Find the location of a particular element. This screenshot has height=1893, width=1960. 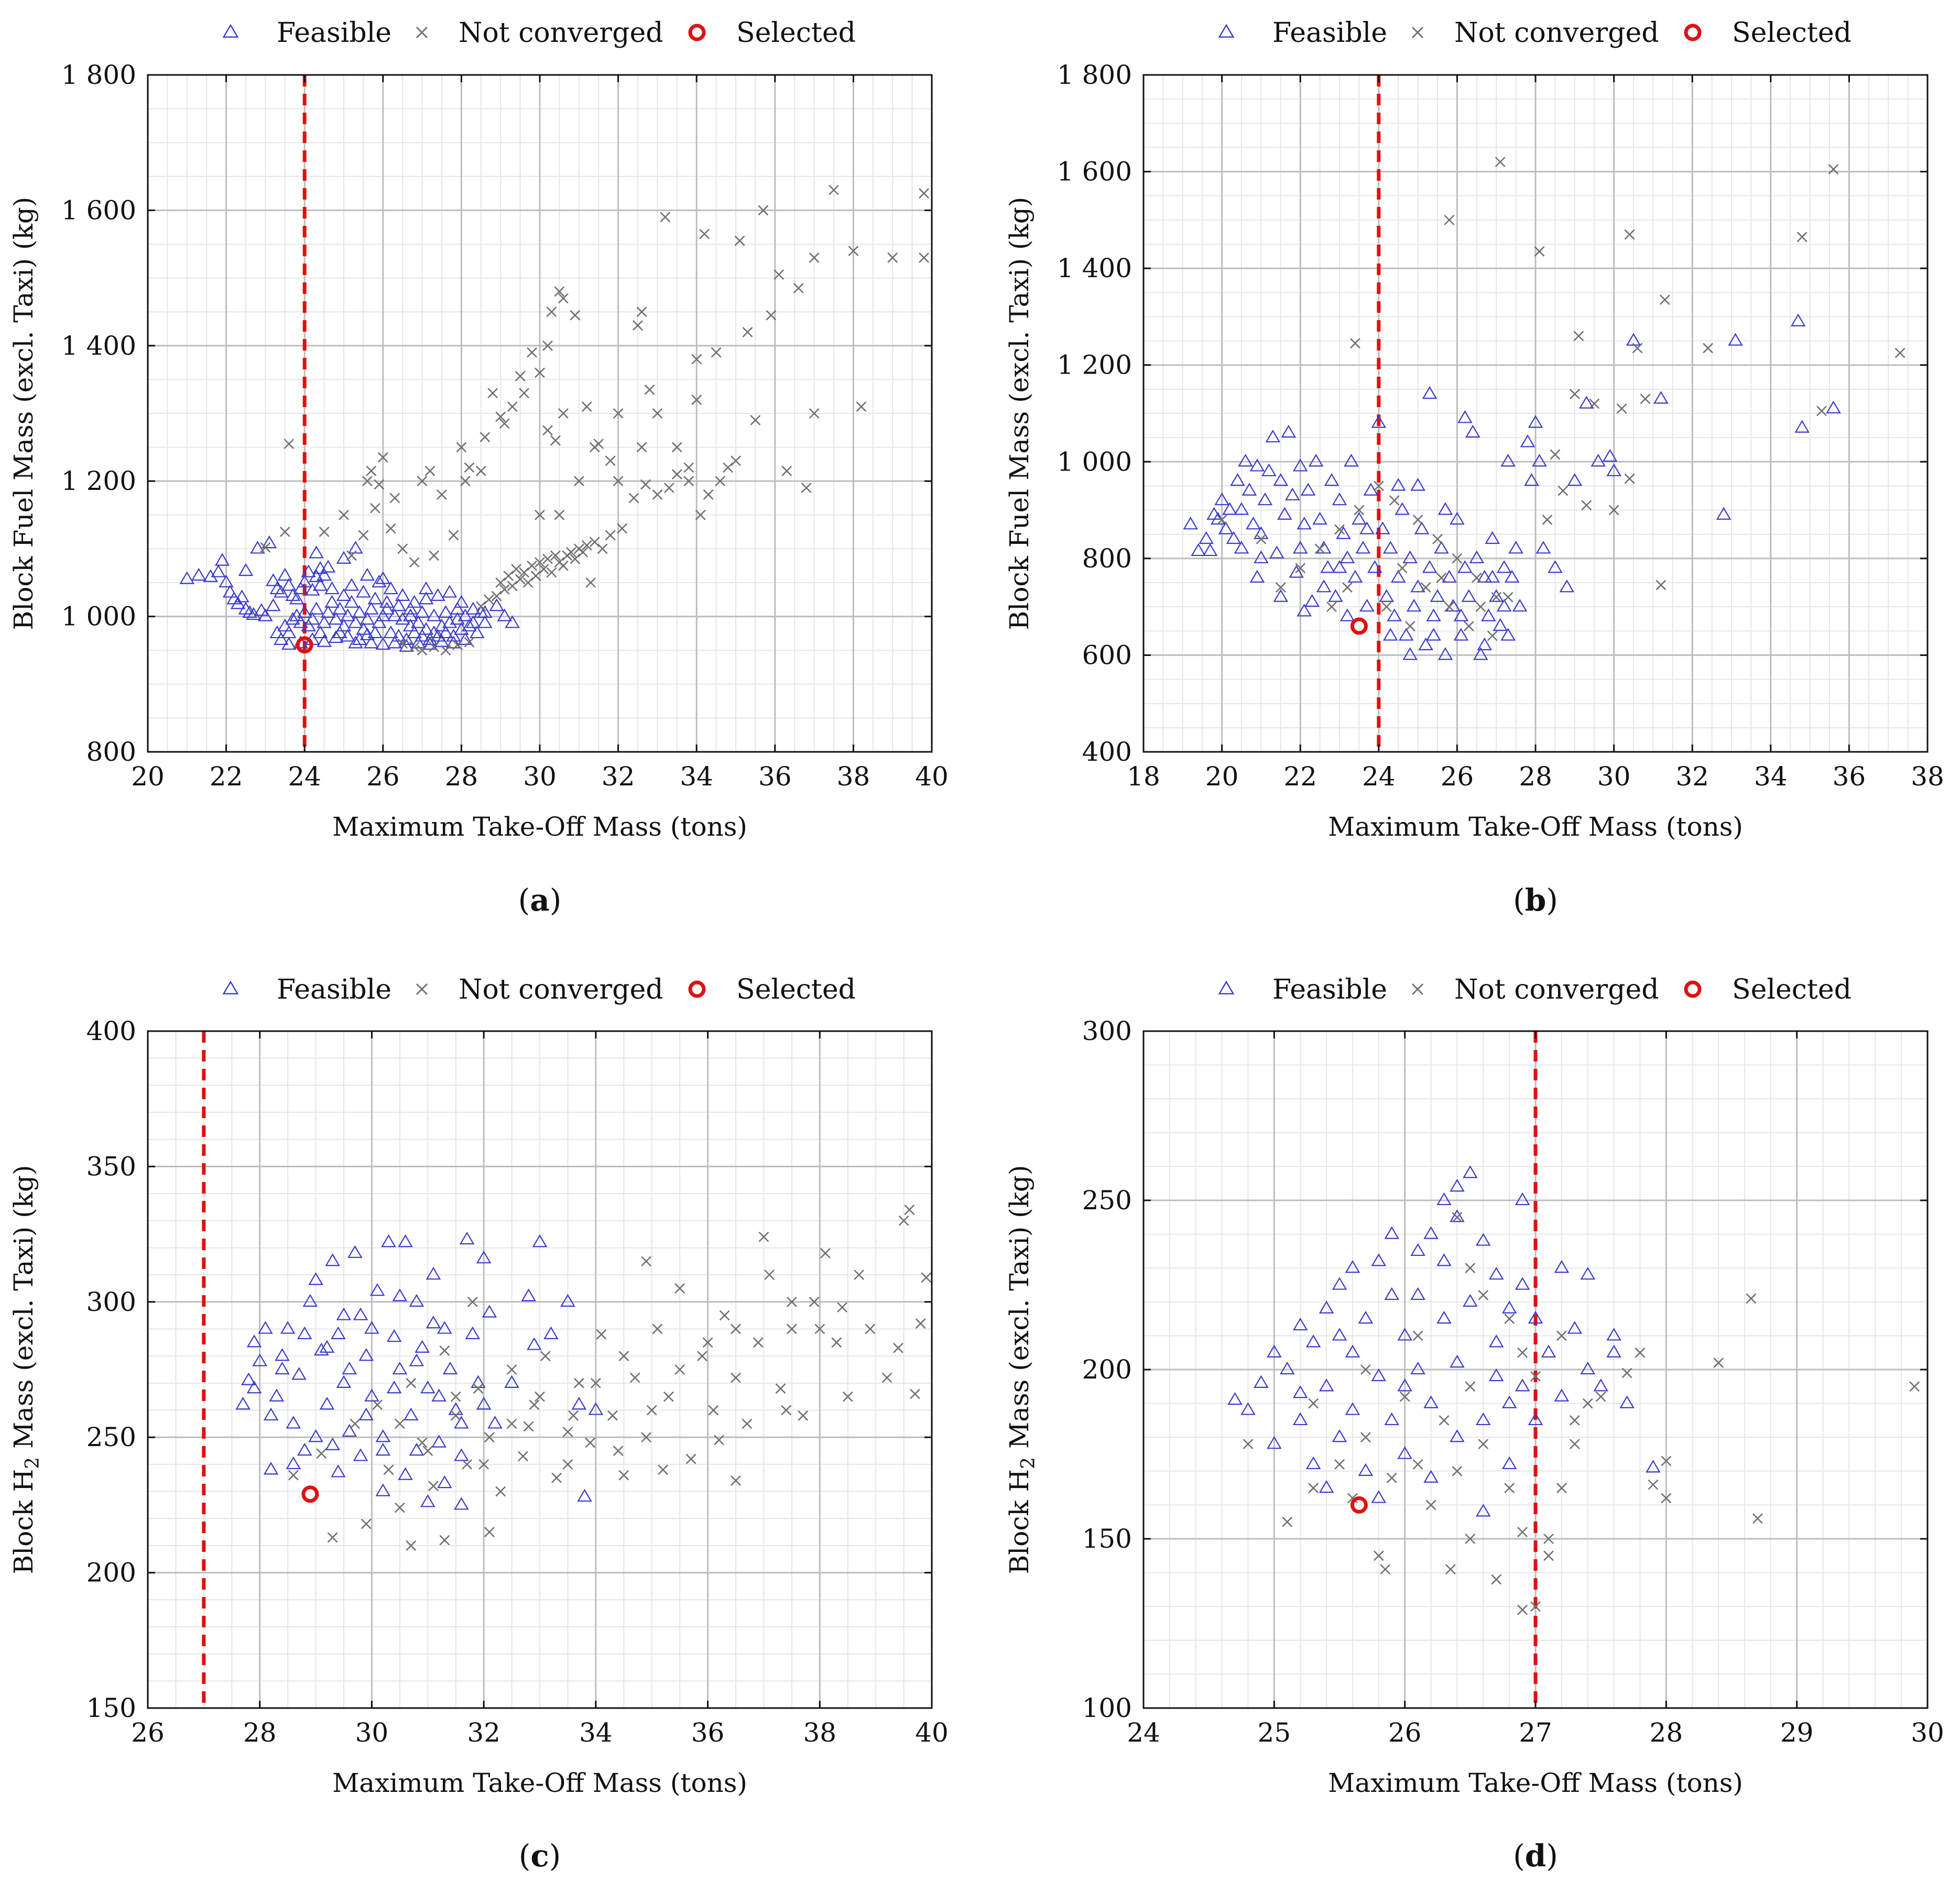

series-not-converged is located at coordinates (610, 1378).